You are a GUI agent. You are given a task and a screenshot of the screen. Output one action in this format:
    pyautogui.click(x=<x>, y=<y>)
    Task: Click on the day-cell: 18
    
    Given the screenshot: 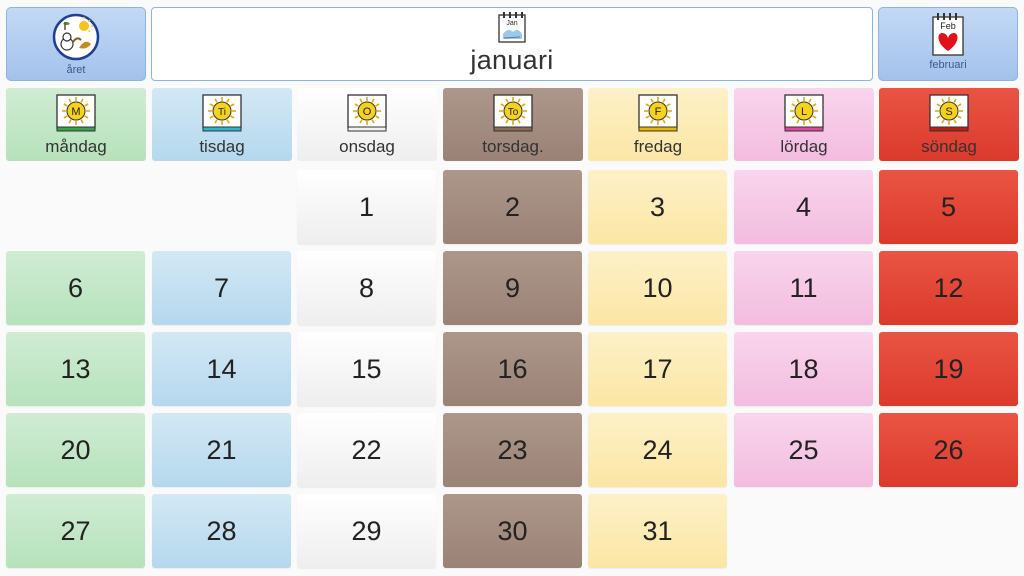 What is the action you would take?
    pyautogui.click(x=803, y=369)
    